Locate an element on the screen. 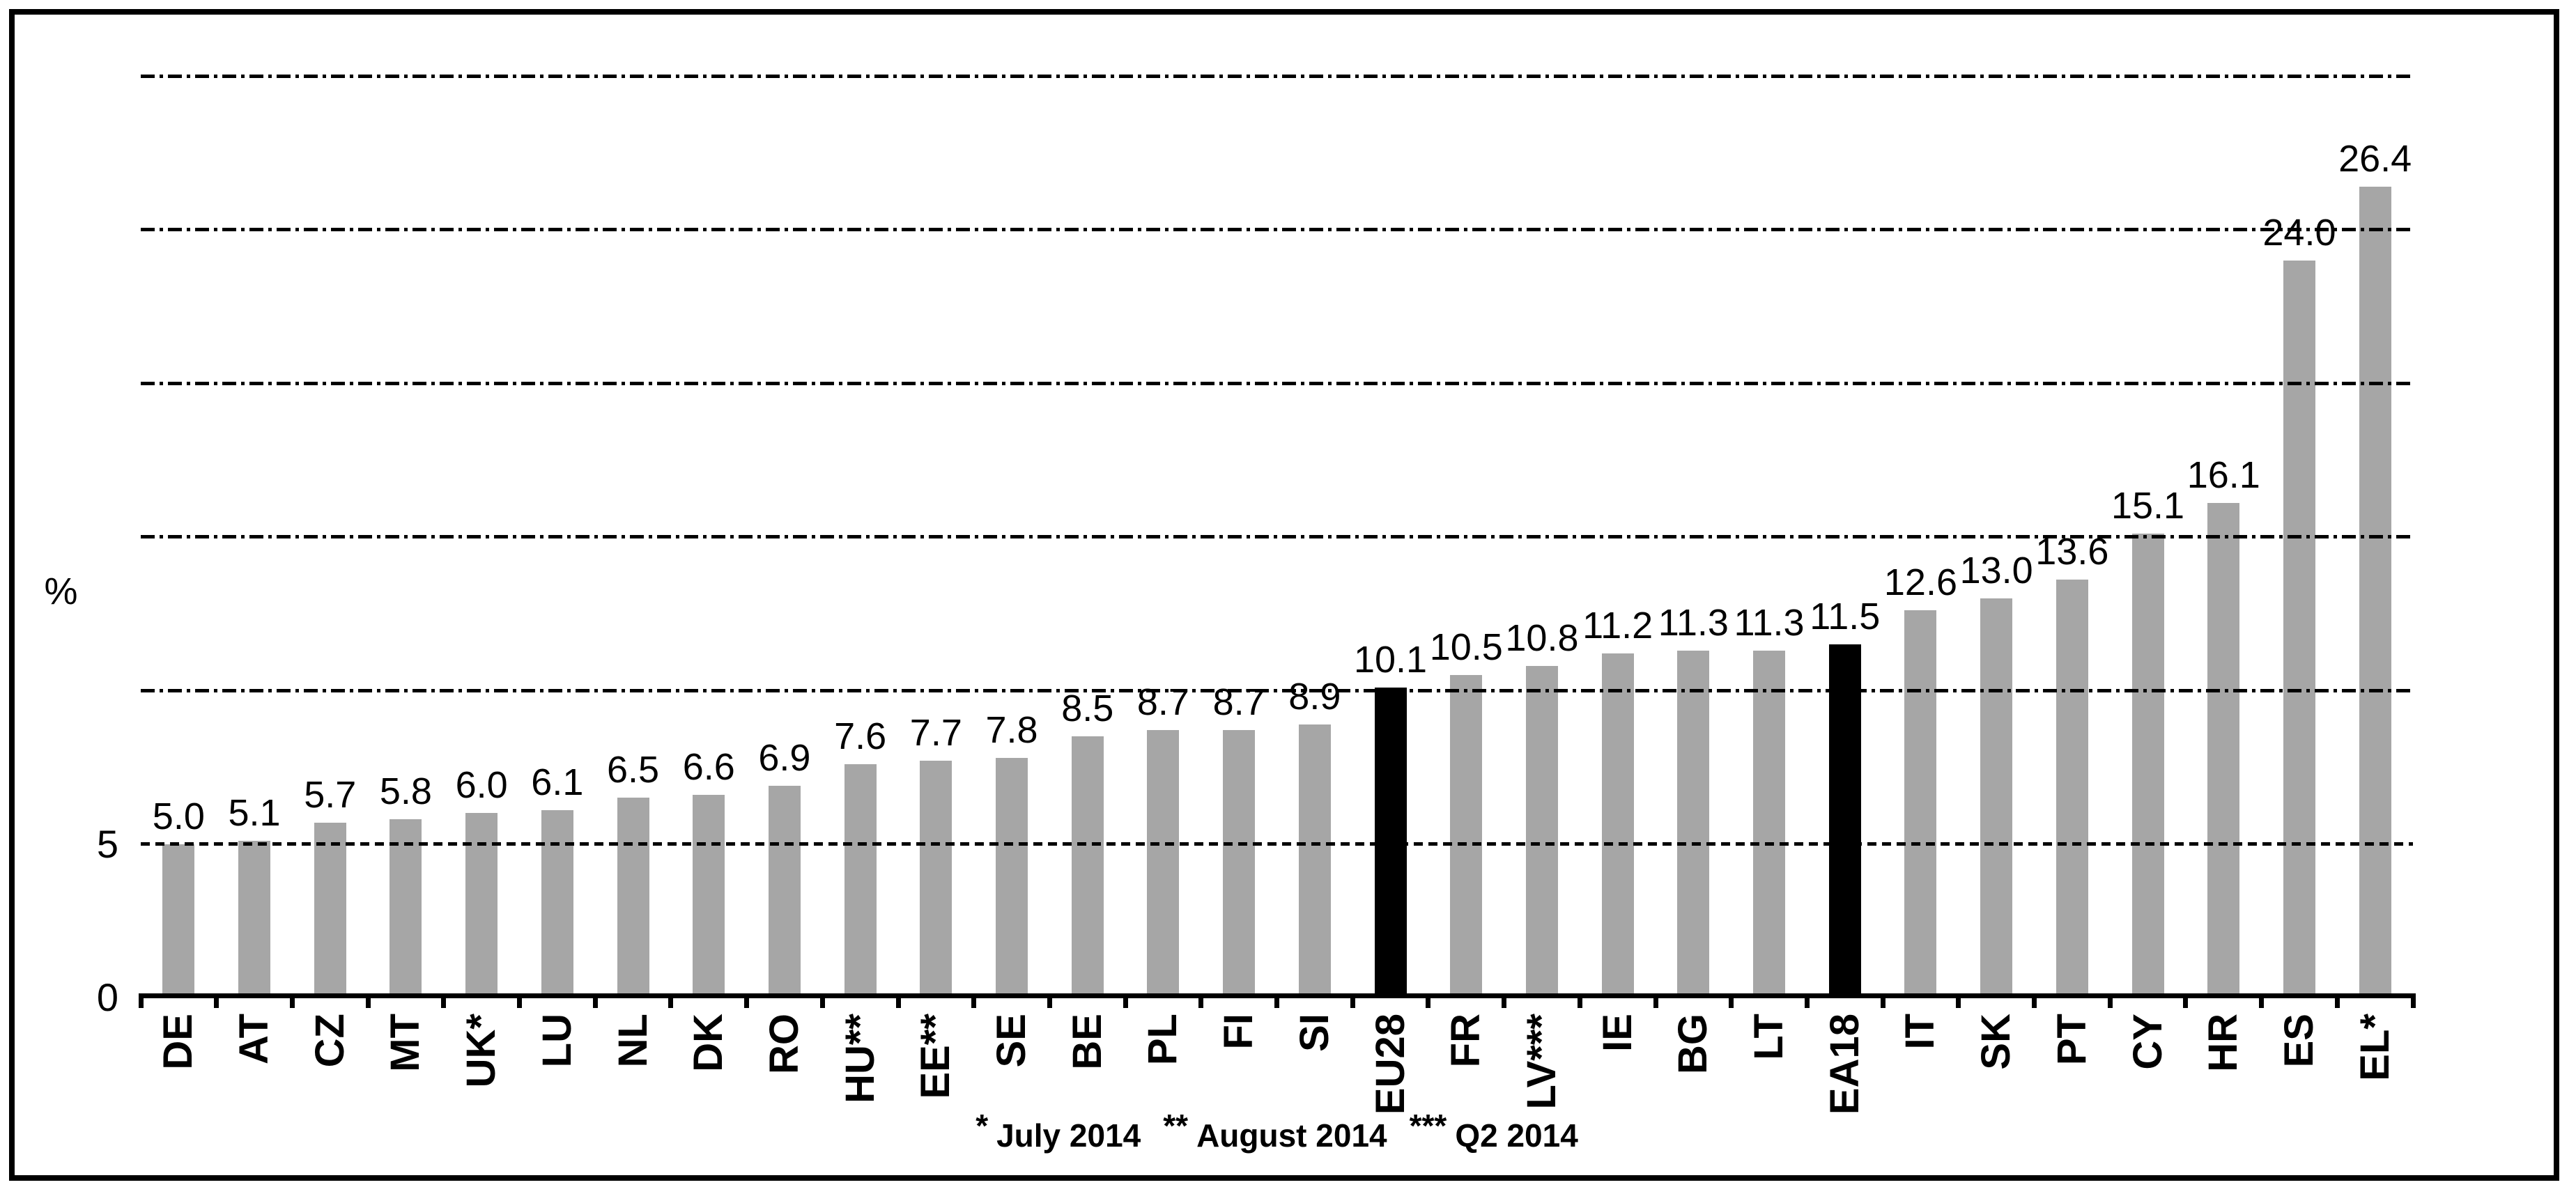 The width and height of the screenshot is (2576, 1194). footnote-text: Q2 2014 is located at coordinates (1516, 1135).